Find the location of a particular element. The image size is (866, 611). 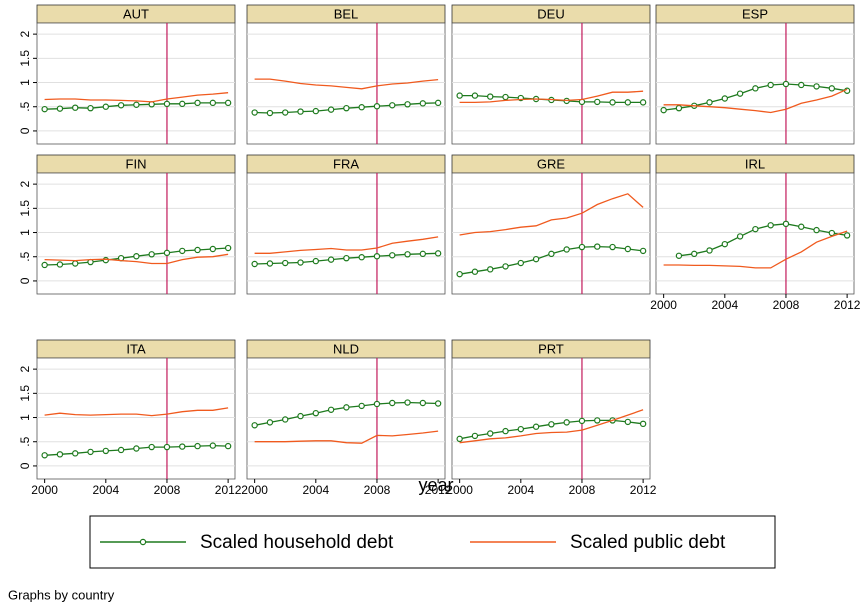

legend-label: Scaled household debt is located at coordinates (297, 542).